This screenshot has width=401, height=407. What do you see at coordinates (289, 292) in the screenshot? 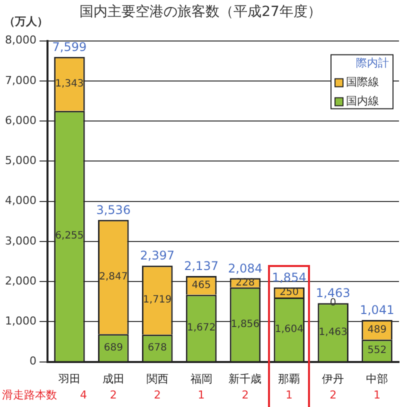
I see `data-label: 250` at bounding box center [289, 292].